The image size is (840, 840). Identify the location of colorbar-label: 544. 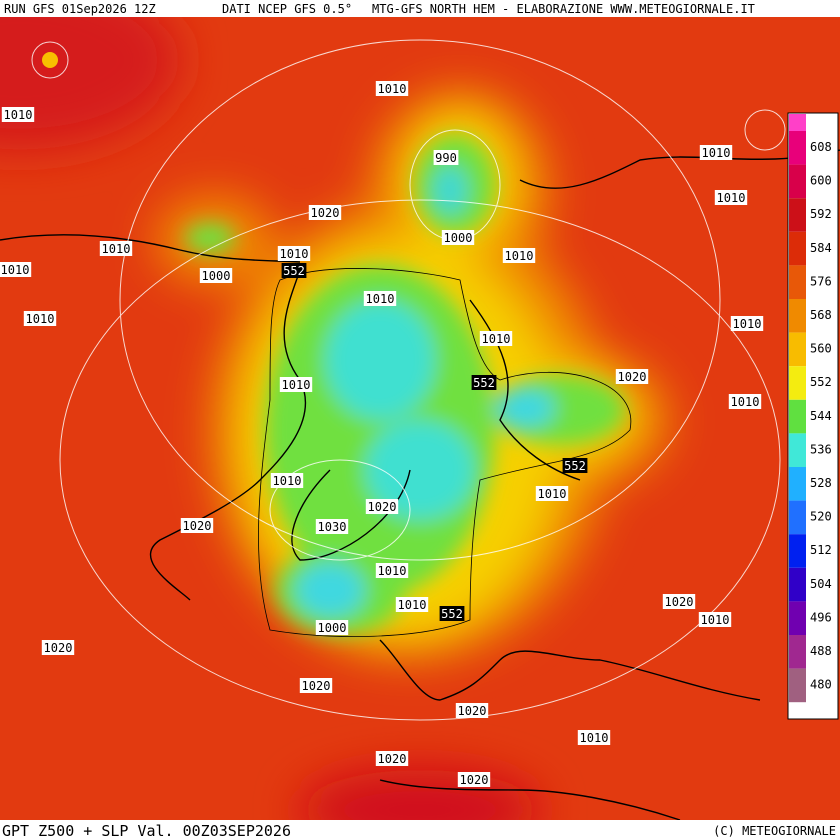
(821, 416).